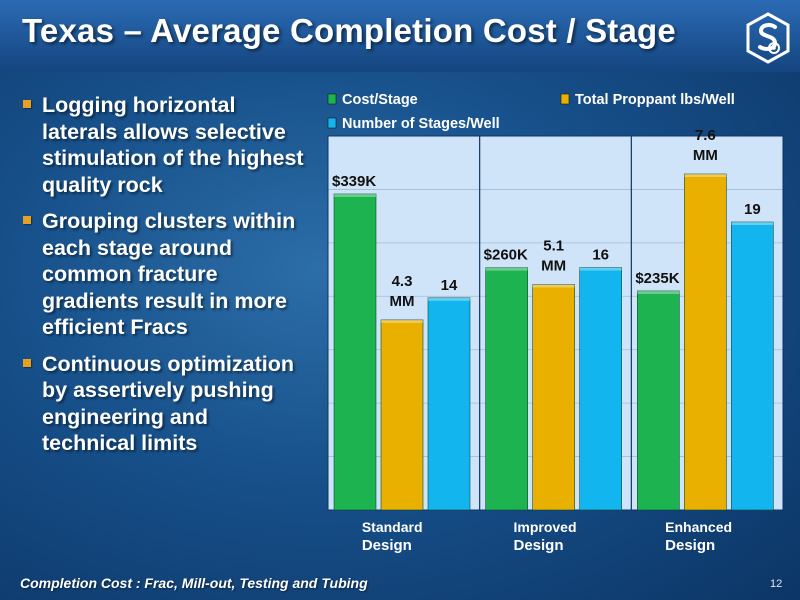 Image resolution: width=800 pixels, height=600 pixels. Describe the element at coordinates (776, 584) in the screenshot. I see `page-number: 12` at that location.